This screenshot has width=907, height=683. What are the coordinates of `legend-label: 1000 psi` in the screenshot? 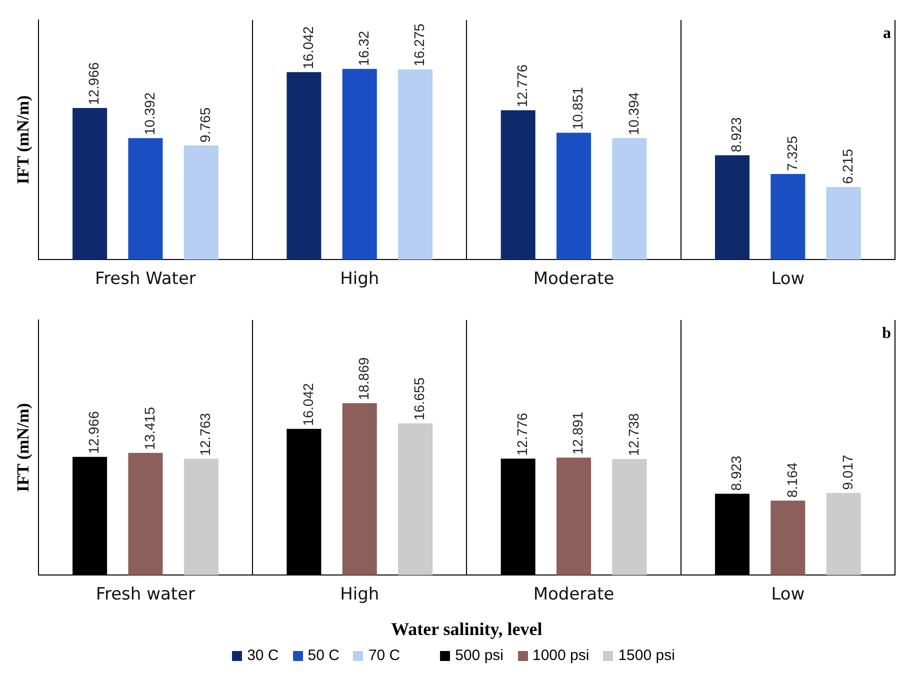 It's located at (561, 655).